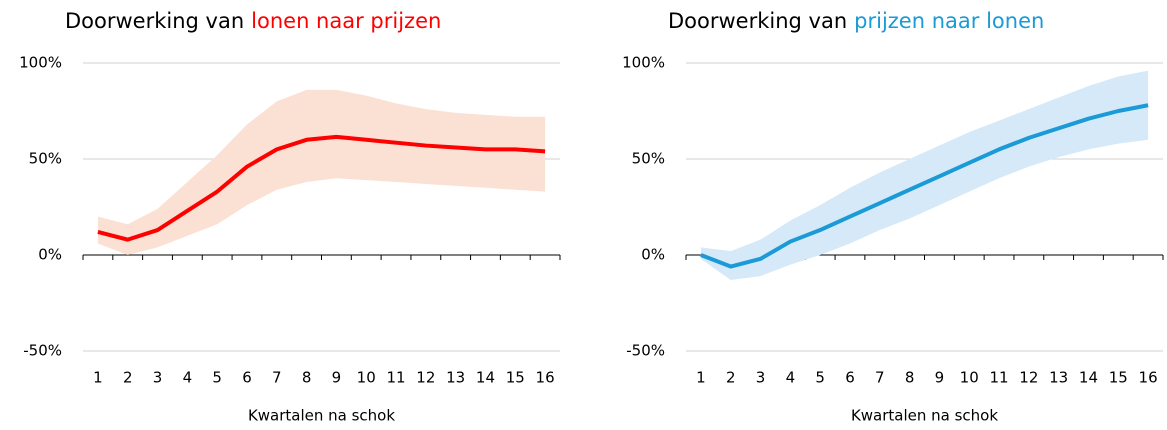 Image resolution: width=1167 pixels, height=430 pixels. Describe the element at coordinates (949, 21) in the screenshot. I see `title-highlight: prijzen naar lonen` at that location.